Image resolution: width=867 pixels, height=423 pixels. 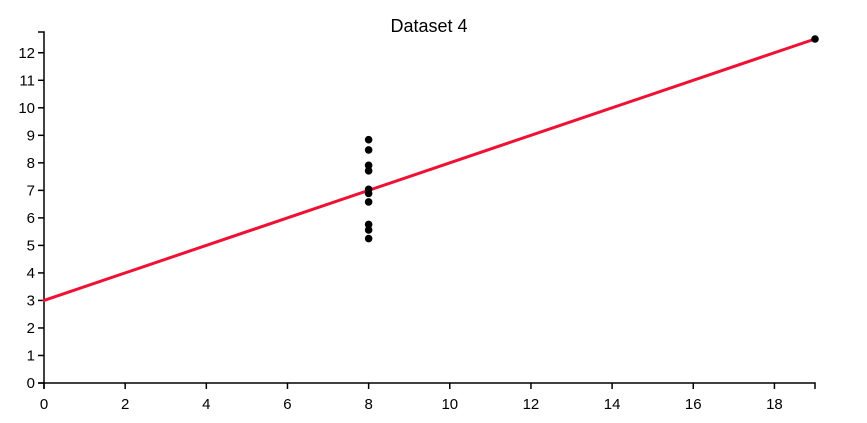 I want to click on y-tick-label: 11, so click(x=27, y=80).